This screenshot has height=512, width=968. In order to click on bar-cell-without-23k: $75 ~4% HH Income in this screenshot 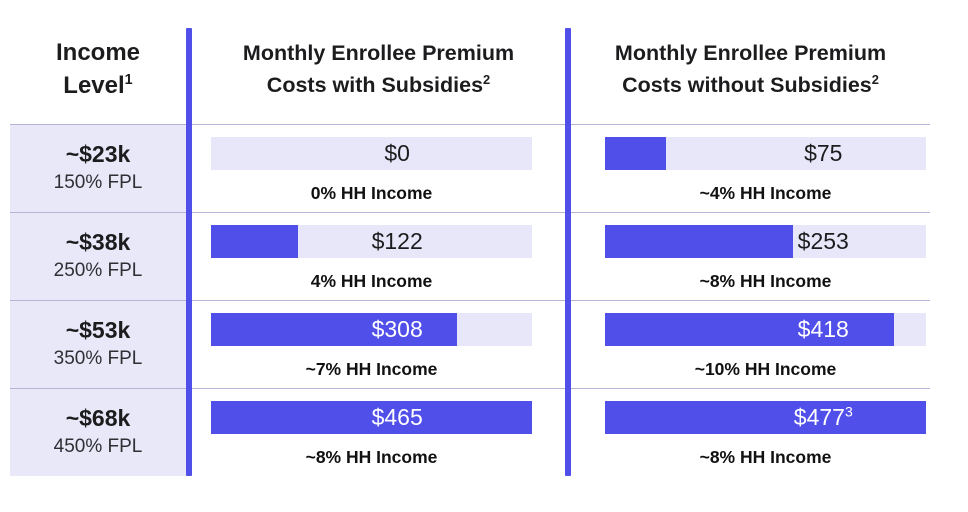, I will do `click(750, 168)`.